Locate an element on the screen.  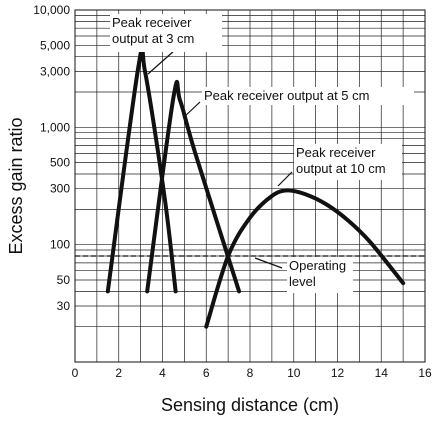
y-tick-labels: 10,000 5,000 3,000 1,000 500 300 100 50 30 is located at coordinates (51, 158).